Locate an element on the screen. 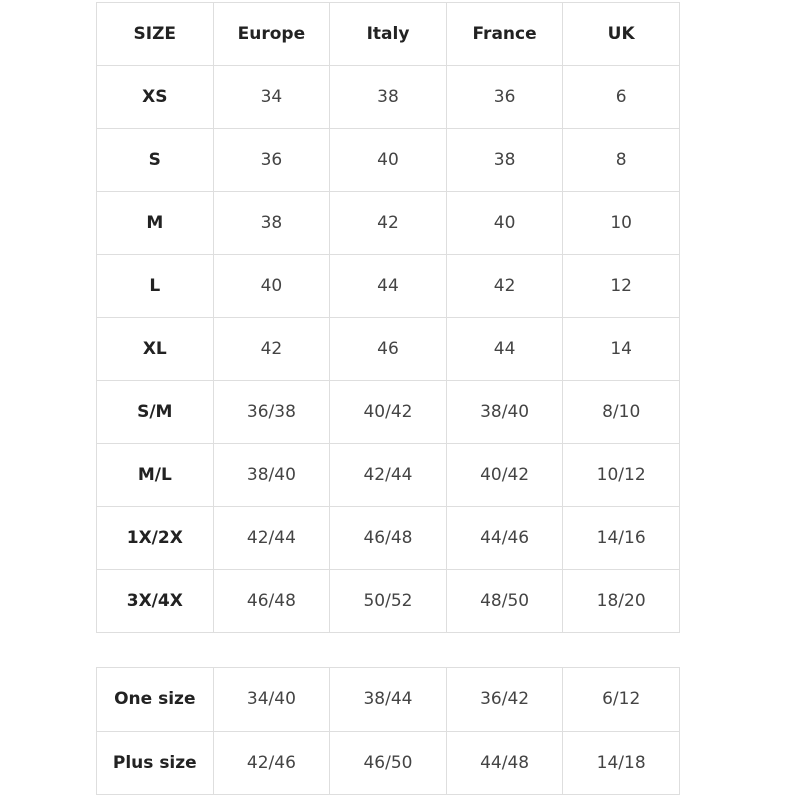 This screenshot has width=800, height=800. size-value-cell: 14/18 is located at coordinates (621, 762).